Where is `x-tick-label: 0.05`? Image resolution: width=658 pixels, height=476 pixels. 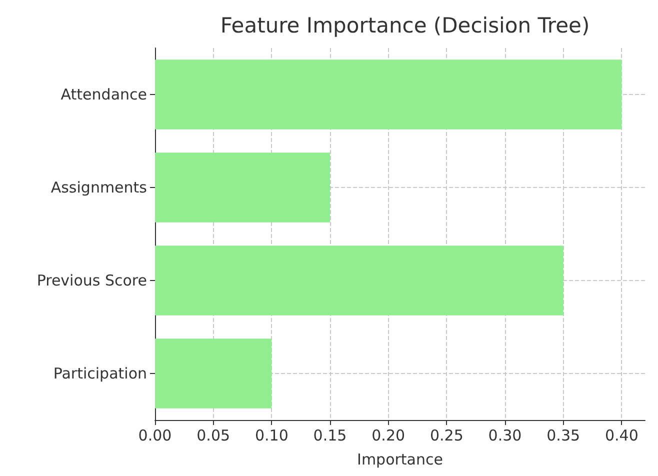 x-tick-label: 0.05 is located at coordinates (213, 435).